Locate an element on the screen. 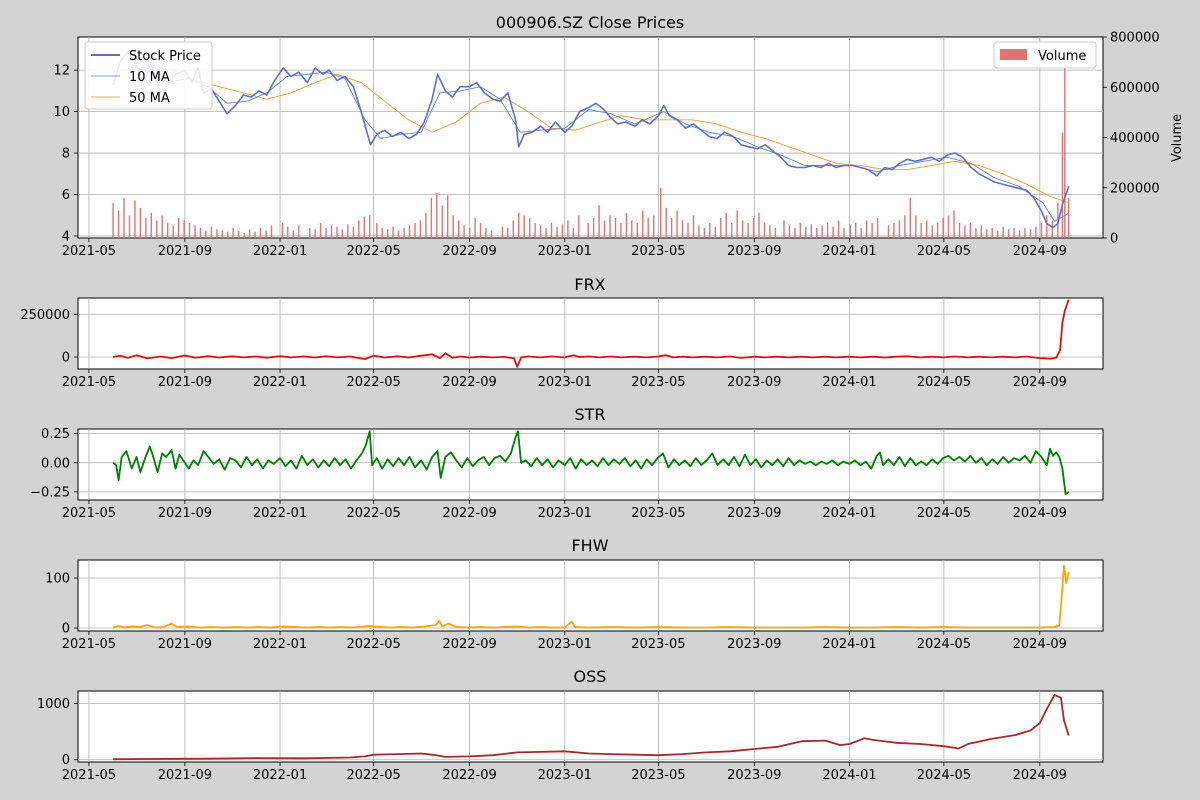 The height and width of the screenshot is (800, 1200). y-tick-label: 10 is located at coordinates (61, 112).